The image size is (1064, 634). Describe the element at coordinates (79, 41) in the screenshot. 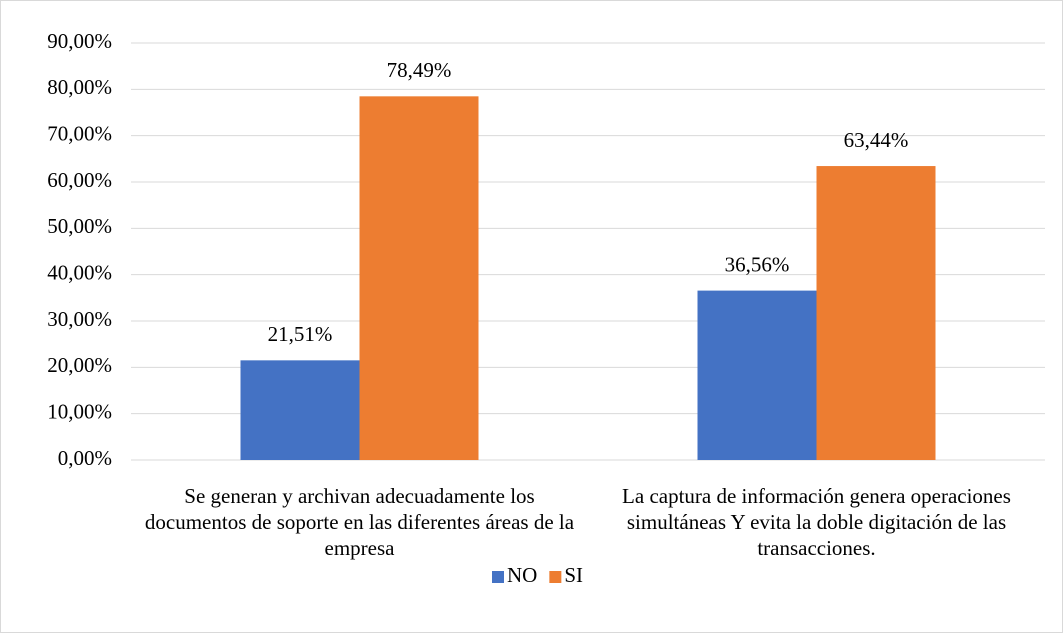

I see `y-tick-label: 90,00%` at that location.